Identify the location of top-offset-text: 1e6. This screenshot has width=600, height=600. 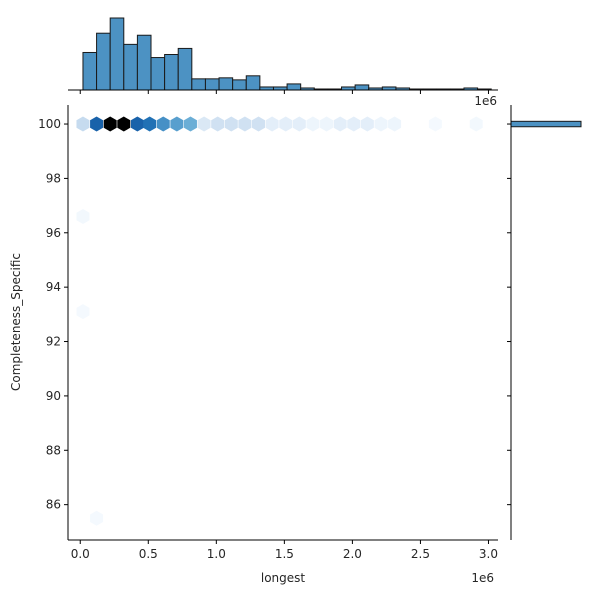
(485, 101).